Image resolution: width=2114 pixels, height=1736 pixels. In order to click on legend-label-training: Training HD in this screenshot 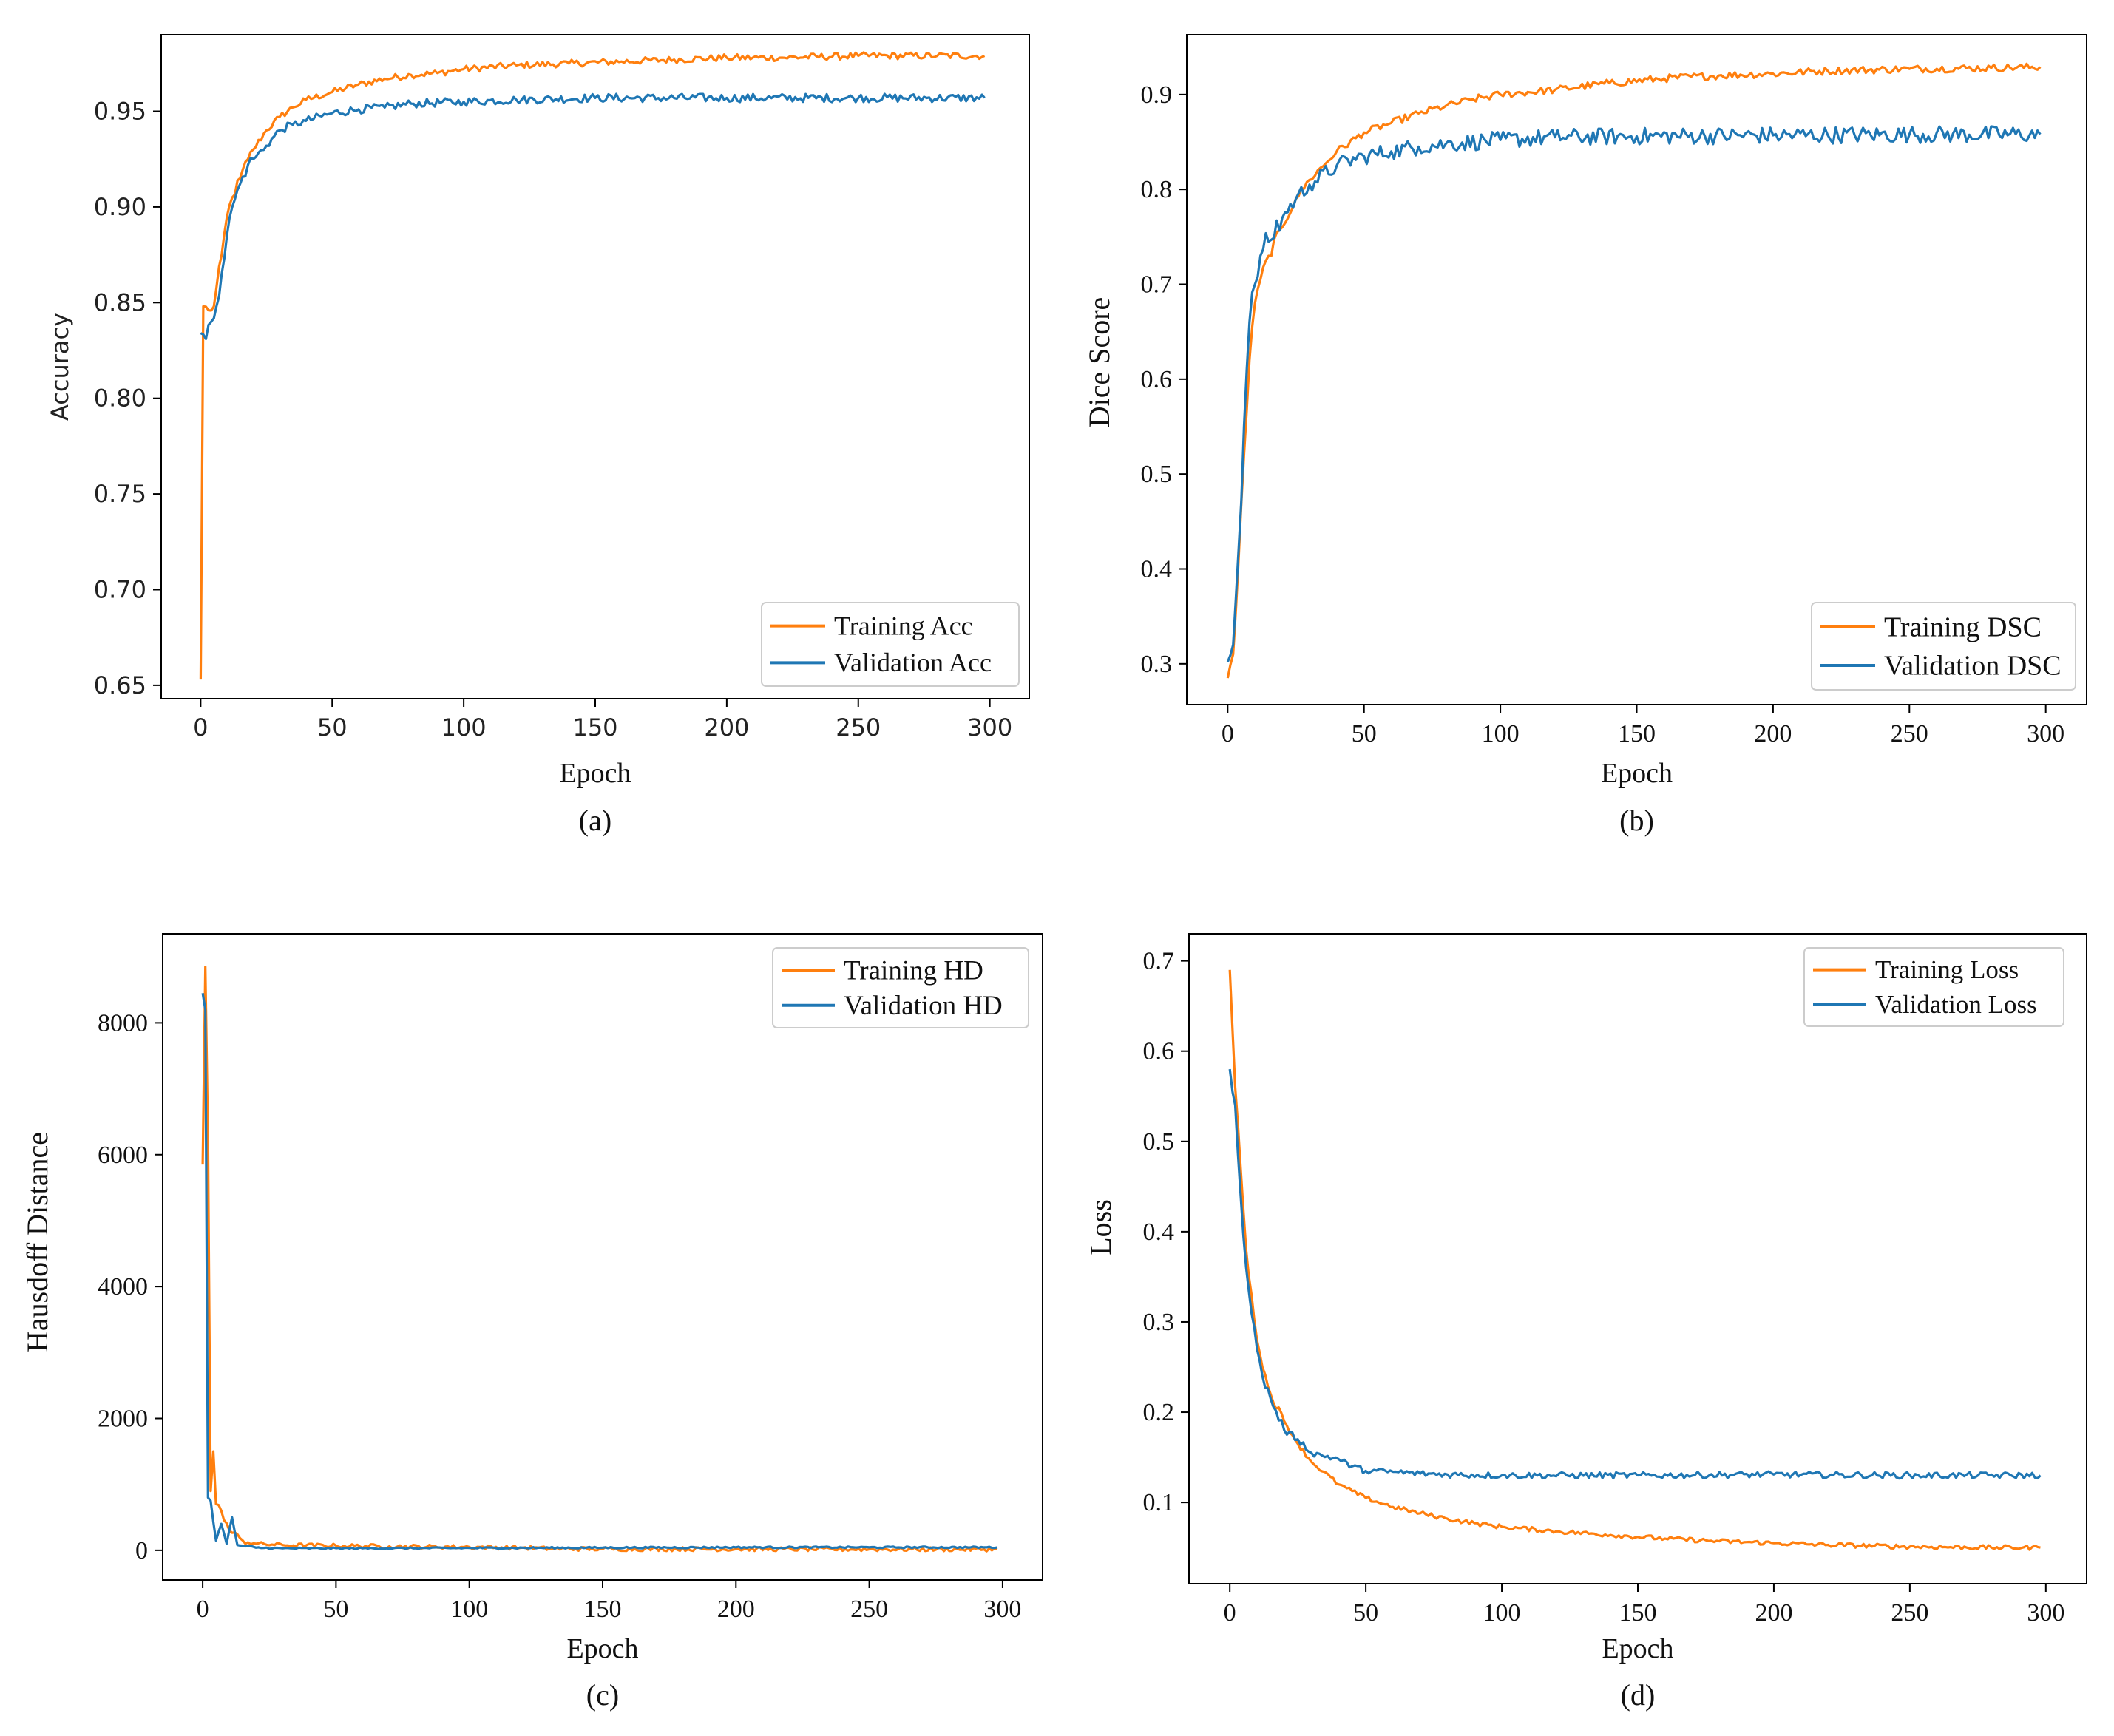, I will do `click(913, 970)`.